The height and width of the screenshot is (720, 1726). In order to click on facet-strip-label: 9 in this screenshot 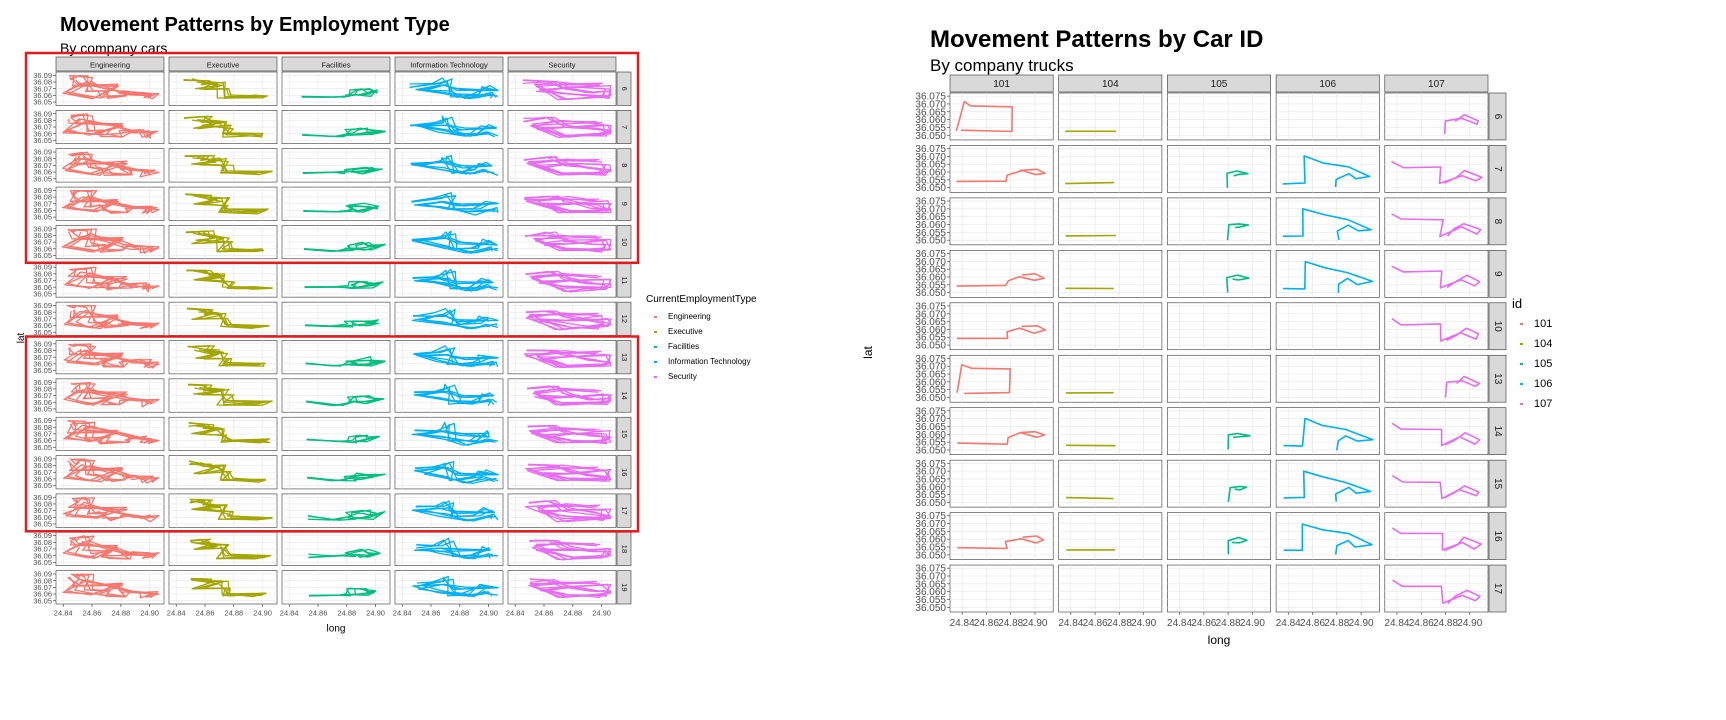, I will do `click(1497, 274)`.